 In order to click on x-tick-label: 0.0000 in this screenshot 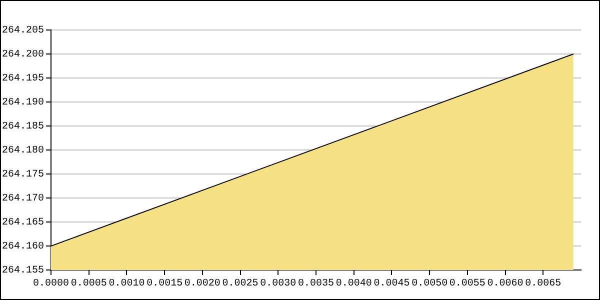, I will do `click(51, 284)`.